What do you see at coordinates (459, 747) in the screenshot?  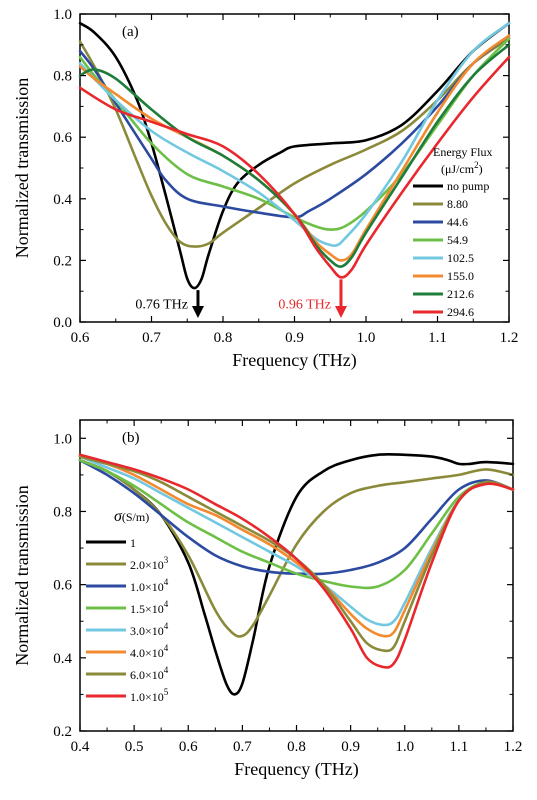 I see `x-tick-label-b-7: 1.1` at bounding box center [459, 747].